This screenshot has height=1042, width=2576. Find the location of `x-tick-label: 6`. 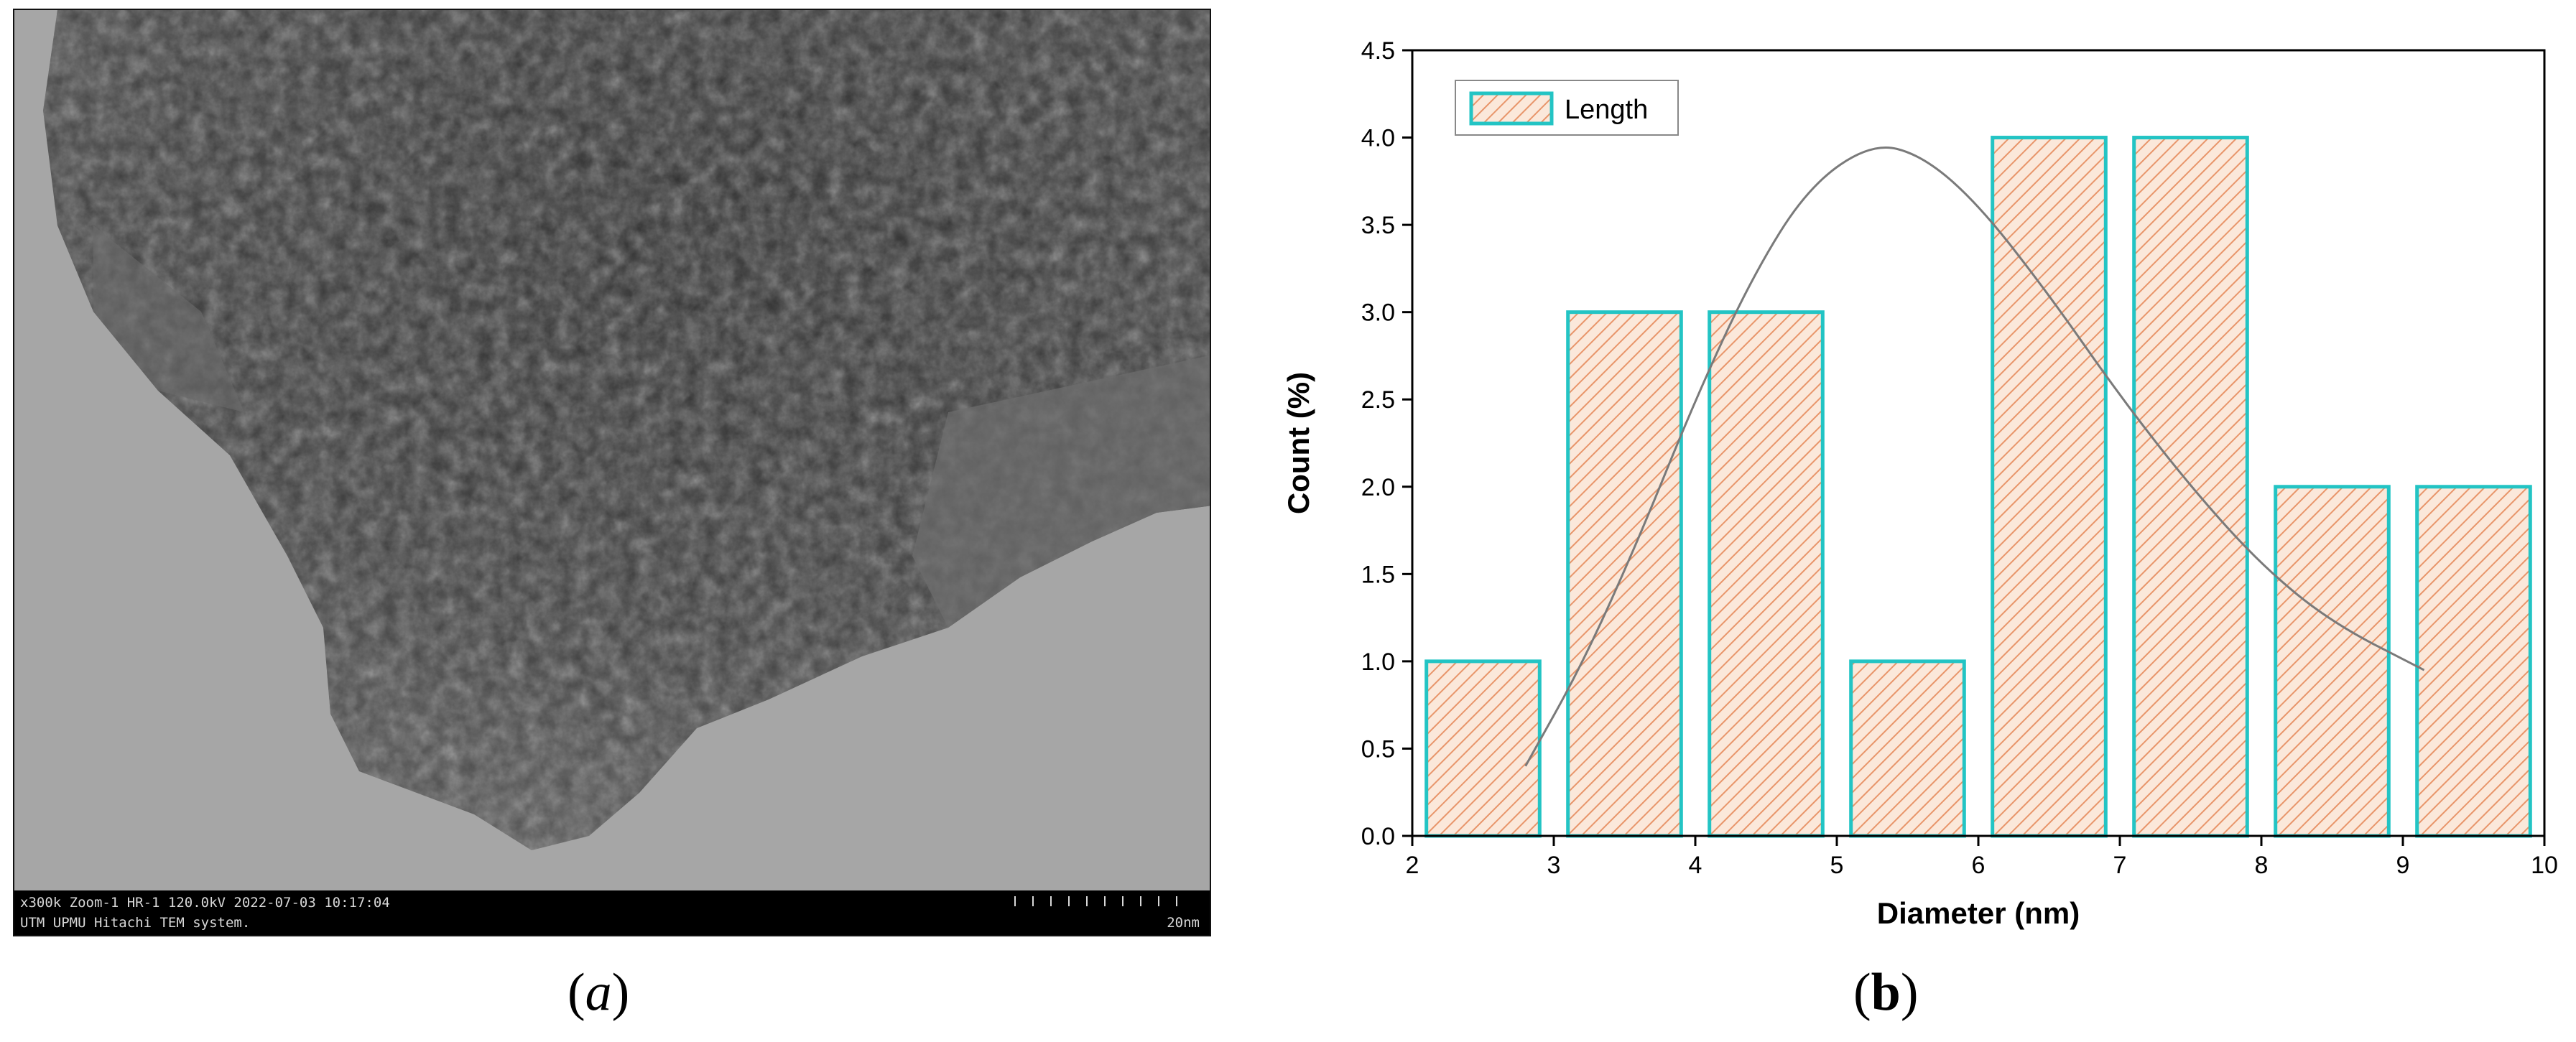

x-tick-label: 6 is located at coordinates (1979, 865).